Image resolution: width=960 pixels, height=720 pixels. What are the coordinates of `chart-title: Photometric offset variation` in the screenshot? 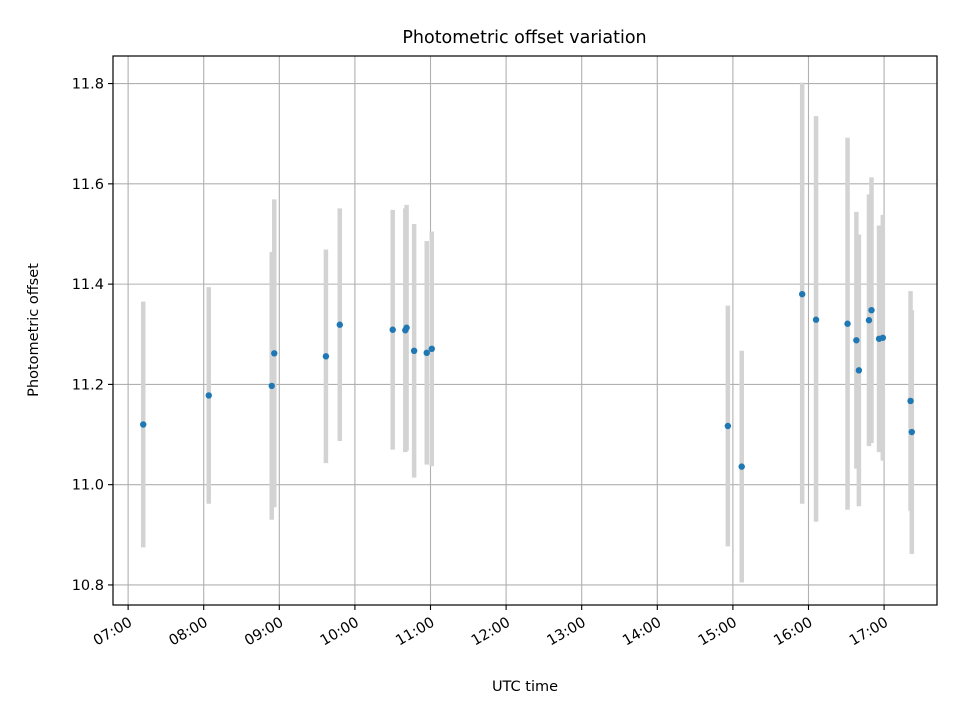 It's located at (524, 38).